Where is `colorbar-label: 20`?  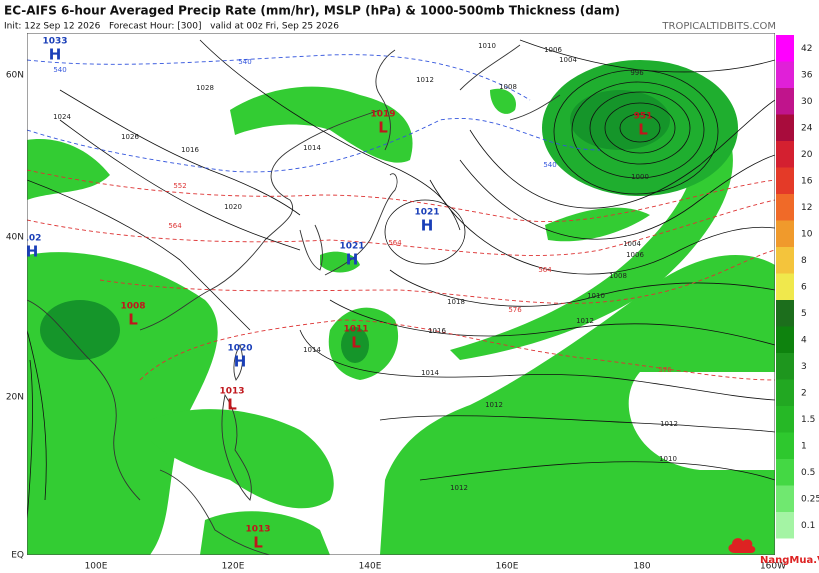
colorbar-label: 20 is located at coordinates (807, 155).